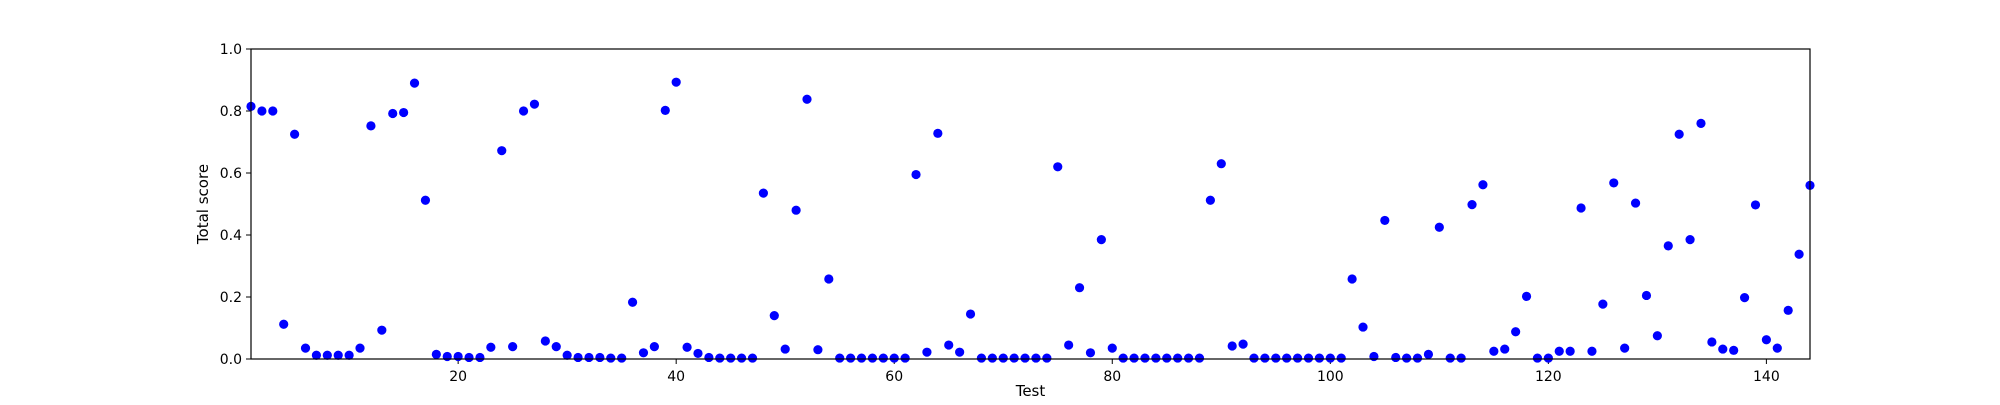 This screenshot has width=2000, height=405. What do you see at coordinates (458, 377) in the screenshot?
I see `x-tick-label: 20` at bounding box center [458, 377].